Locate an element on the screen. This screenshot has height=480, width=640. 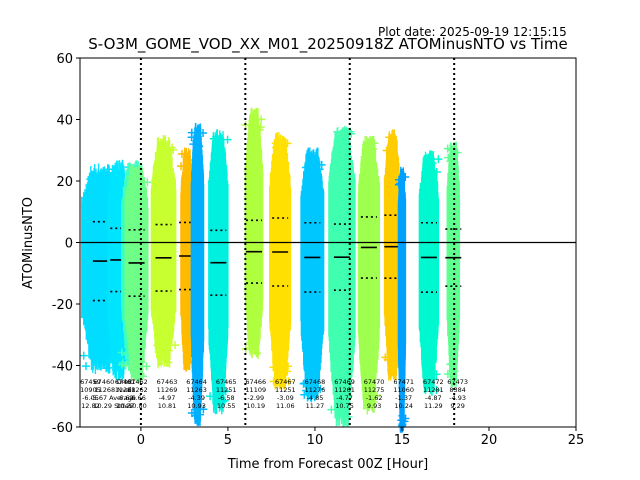
x-tick-label: 25 is located at coordinates (576, 440).